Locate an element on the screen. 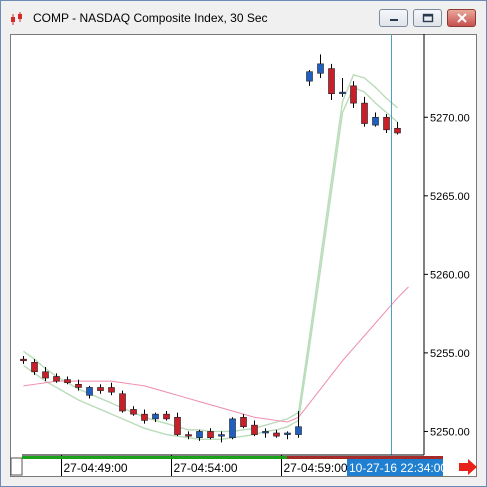 This screenshot has height=487, width=487. cursor-time-label-bg is located at coordinates (395, 467).